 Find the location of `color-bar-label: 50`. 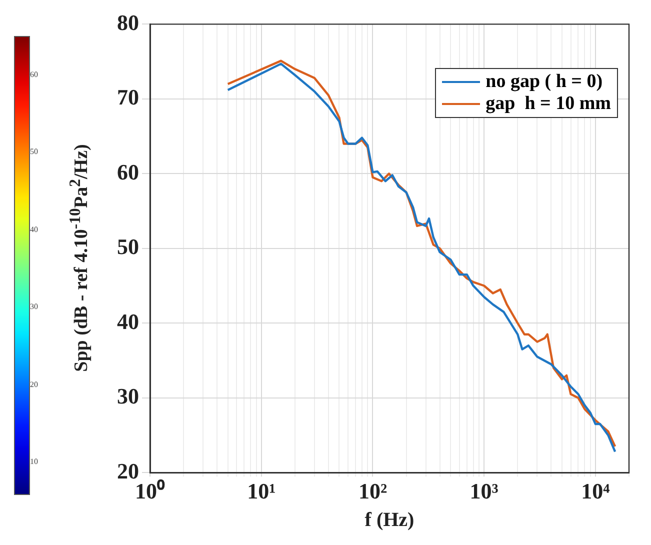

color-bar-label: 50 is located at coordinates (34, 152).